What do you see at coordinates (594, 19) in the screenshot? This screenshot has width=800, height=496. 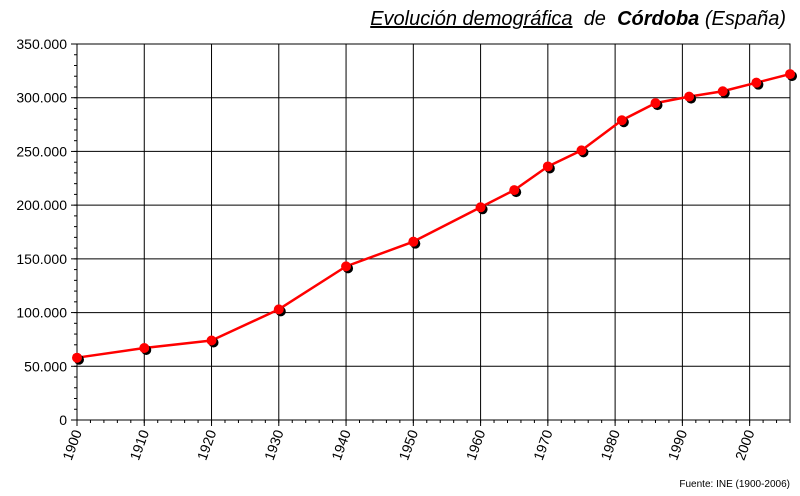 I see `title-part-2: de` at bounding box center [594, 19].